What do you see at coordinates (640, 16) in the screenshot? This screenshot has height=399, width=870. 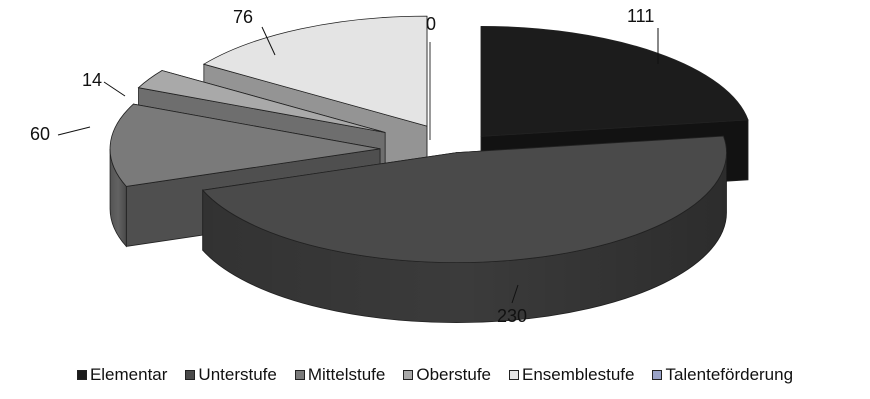 I see `data-label-elementar: 111` at bounding box center [640, 16].